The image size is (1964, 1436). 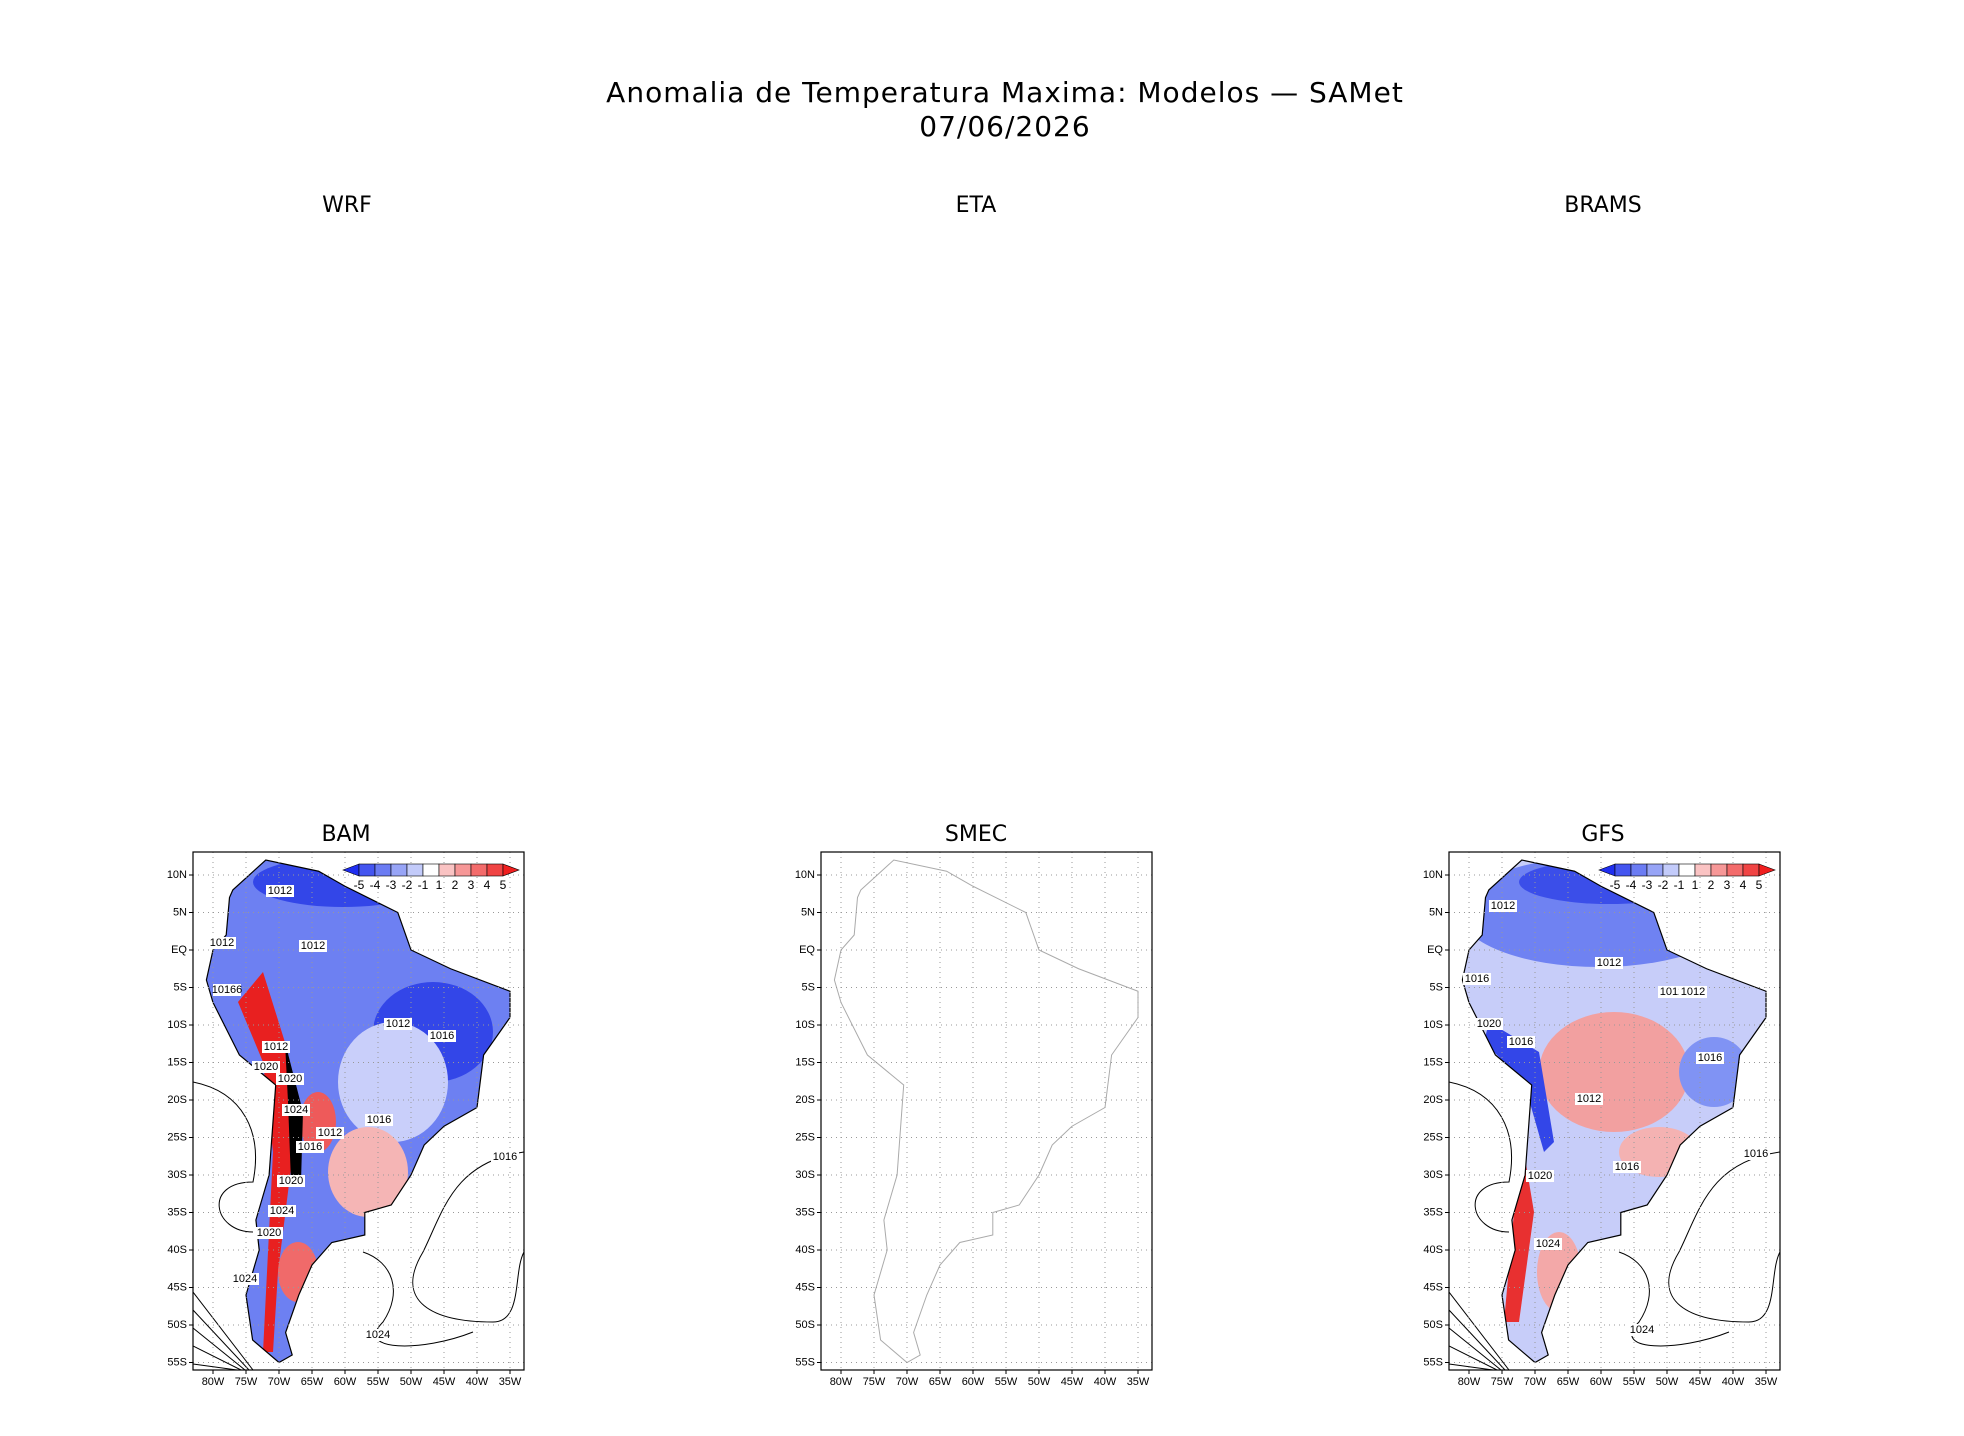 What do you see at coordinates (1766, 1382) in the screenshot?
I see `lon-label: 35W` at bounding box center [1766, 1382].